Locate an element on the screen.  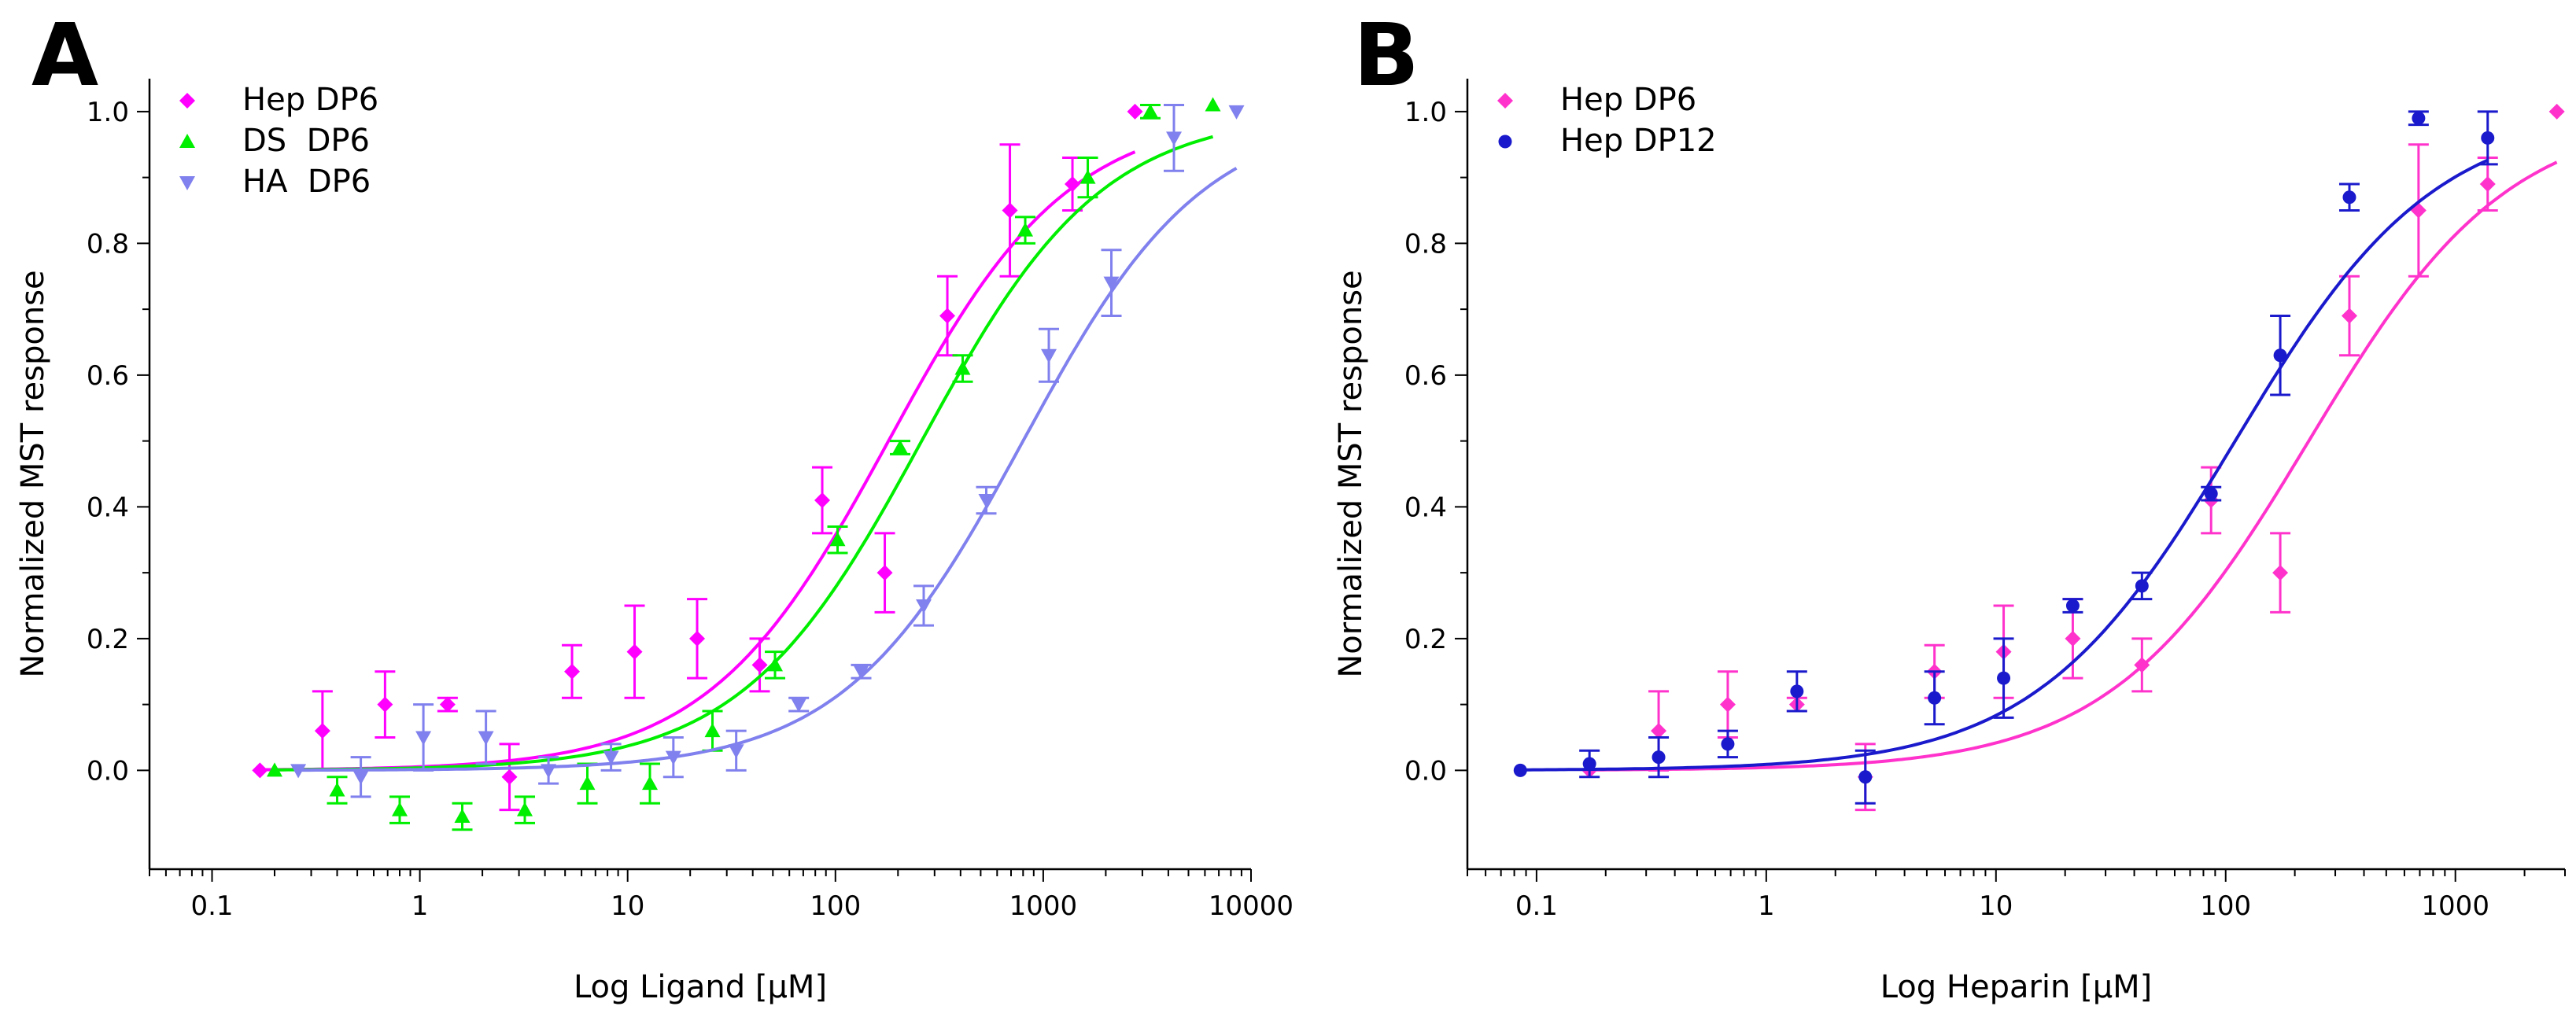
x-axis-title: Log Ligand [µM] is located at coordinates (700, 987).